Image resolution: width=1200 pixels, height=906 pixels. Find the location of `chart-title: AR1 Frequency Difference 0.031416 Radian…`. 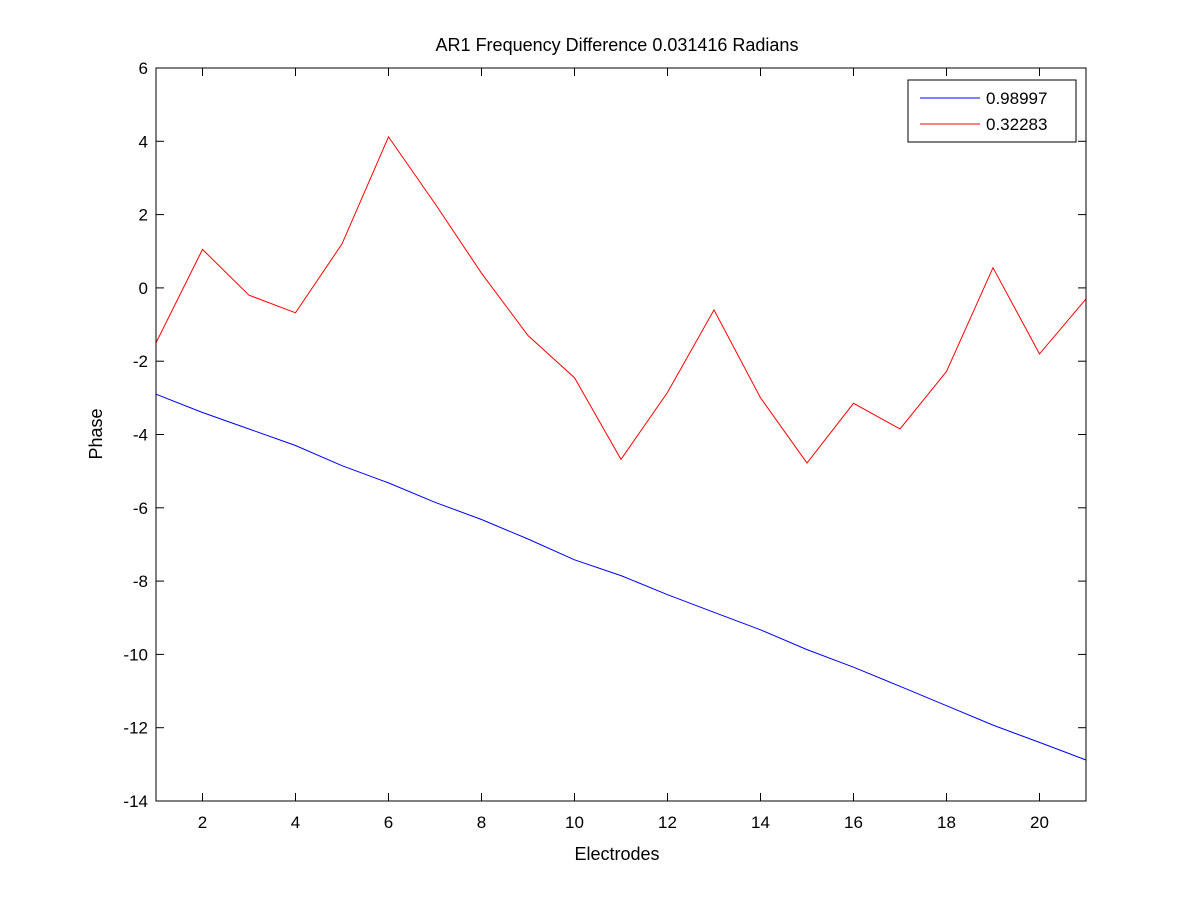

chart-title: AR1 Frequency Difference 0.031416 Radian… is located at coordinates (617, 45).